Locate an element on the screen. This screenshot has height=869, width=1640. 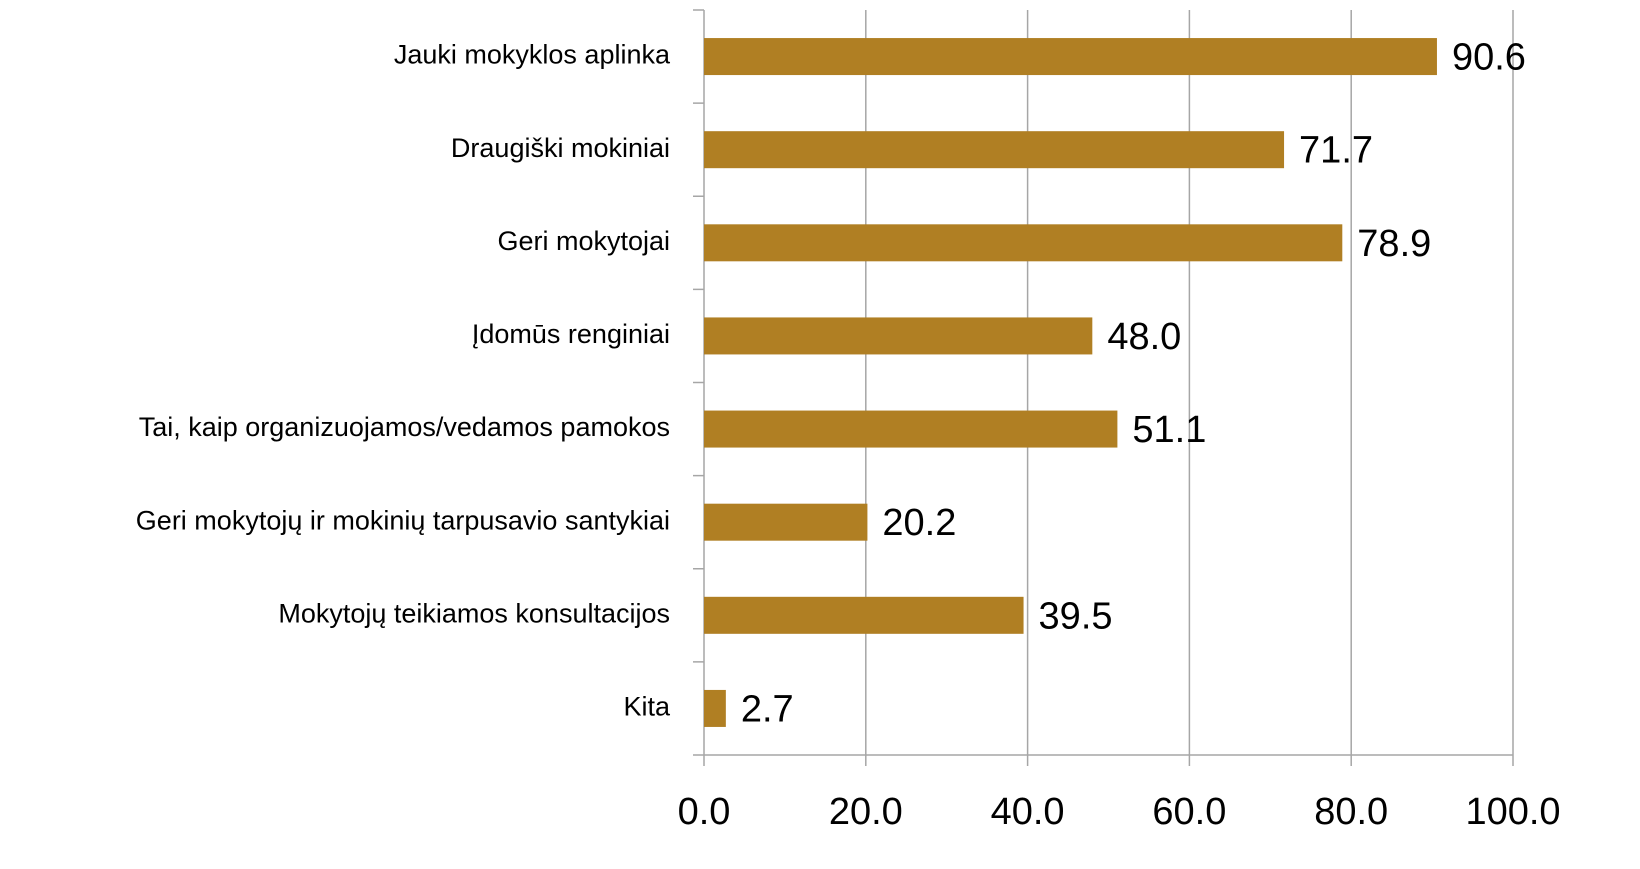
data-label: 20.2 is located at coordinates (919, 523).